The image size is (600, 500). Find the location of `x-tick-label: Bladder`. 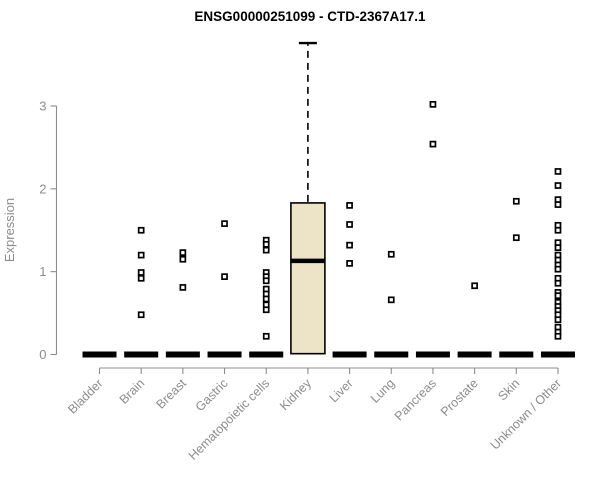

x-tick-label: Bladder is located at coordinates (85, 396).